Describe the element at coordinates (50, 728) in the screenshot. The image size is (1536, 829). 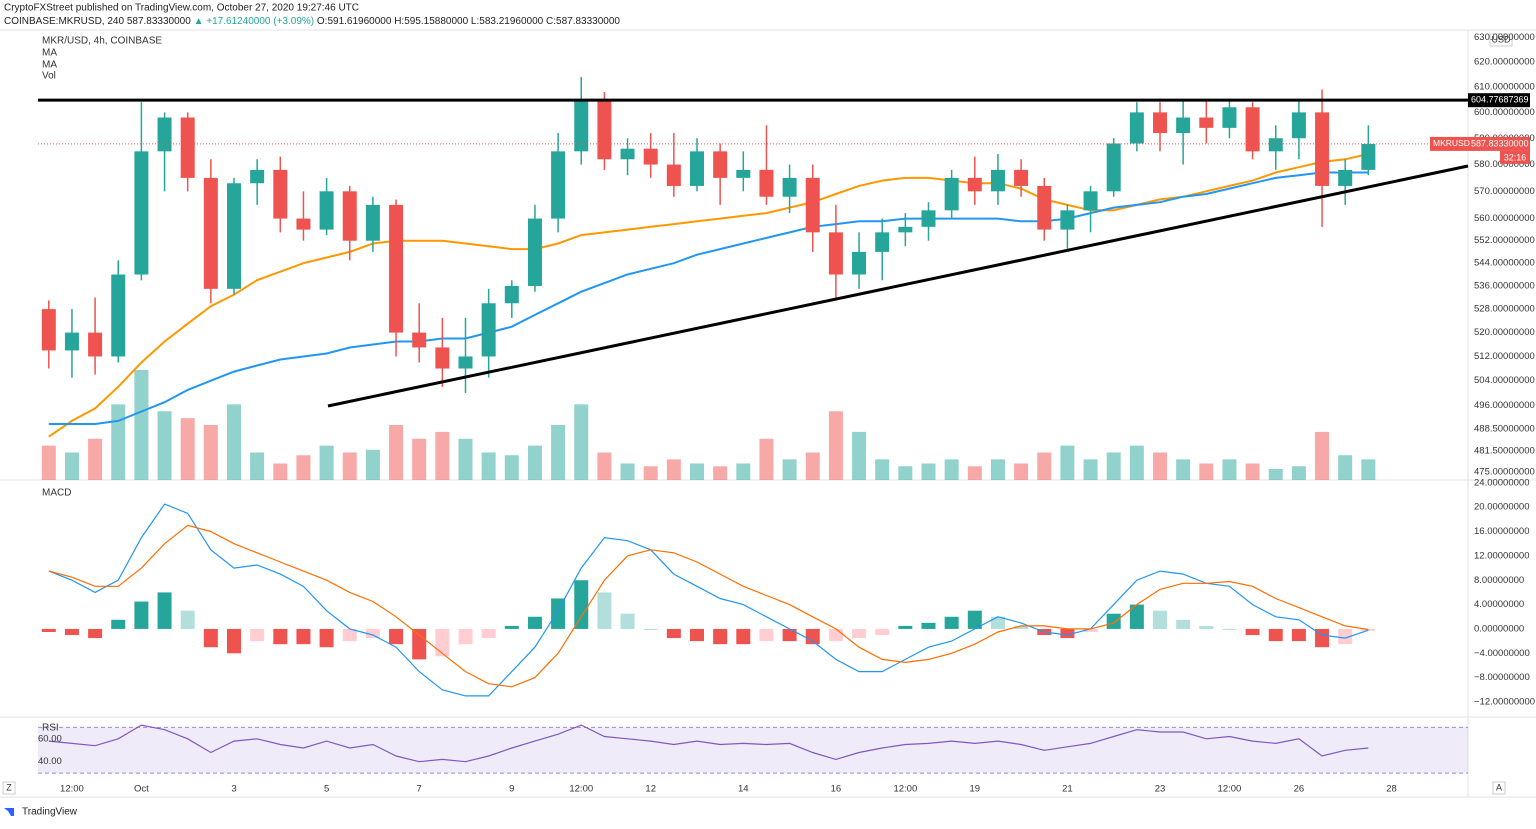
I see `pane-title: RSI` at that location.